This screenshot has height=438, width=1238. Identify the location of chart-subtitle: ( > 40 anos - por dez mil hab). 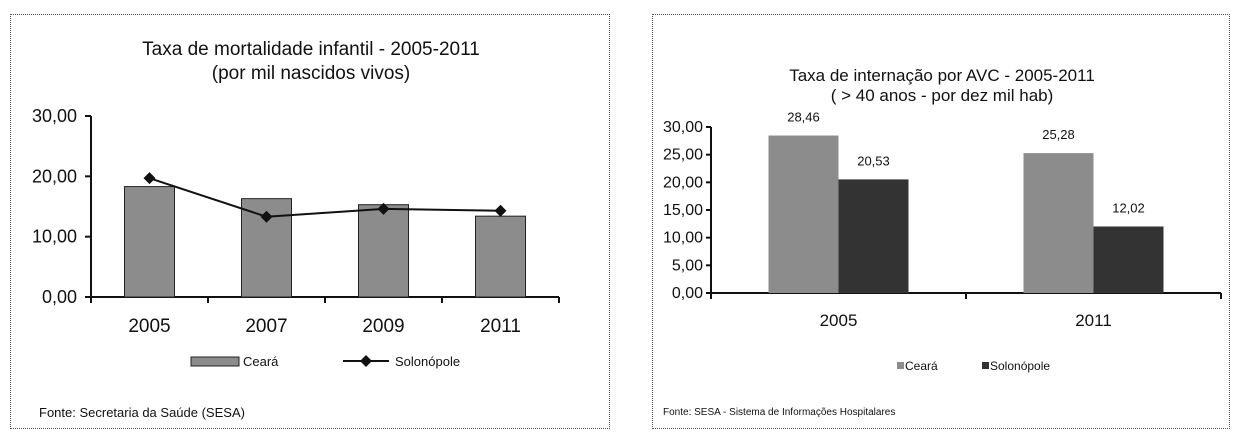
(942, 95).